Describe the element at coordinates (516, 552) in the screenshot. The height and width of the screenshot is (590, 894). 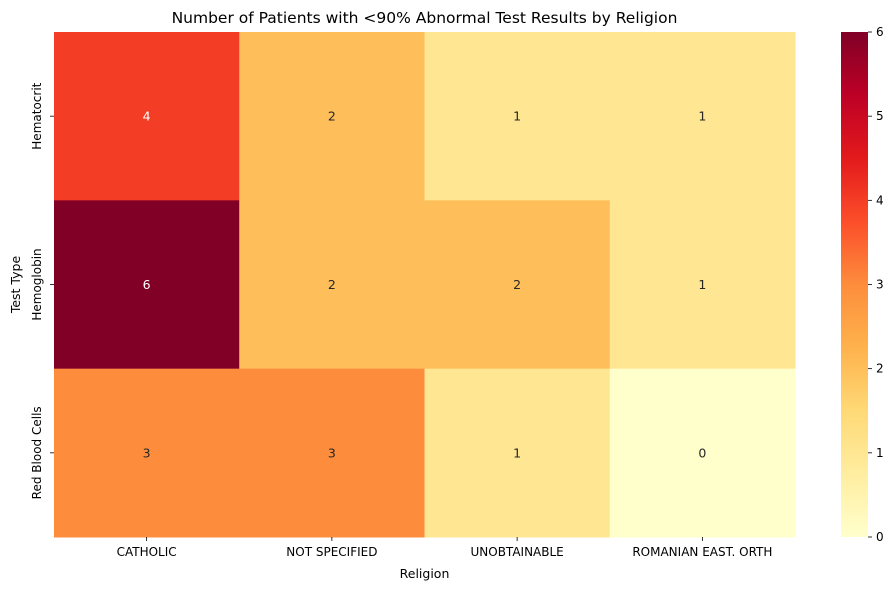
I see `x-tick-label: UNOBTAINABLE` at that location.